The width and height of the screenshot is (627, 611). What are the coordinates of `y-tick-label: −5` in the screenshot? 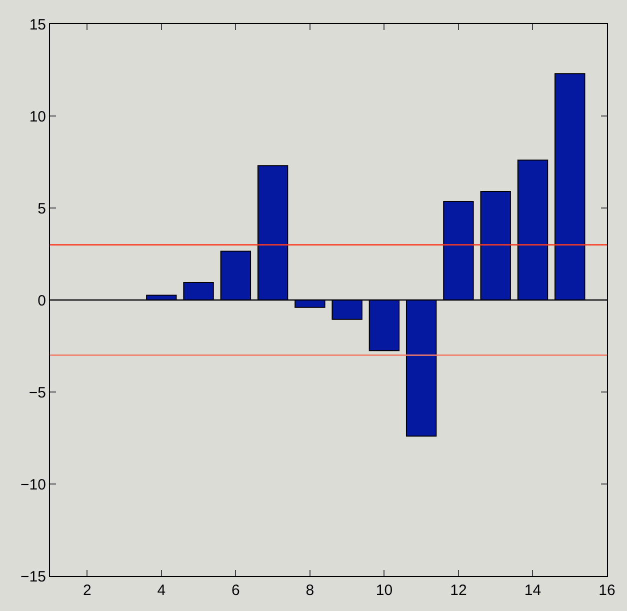 It's located at (37, 393).